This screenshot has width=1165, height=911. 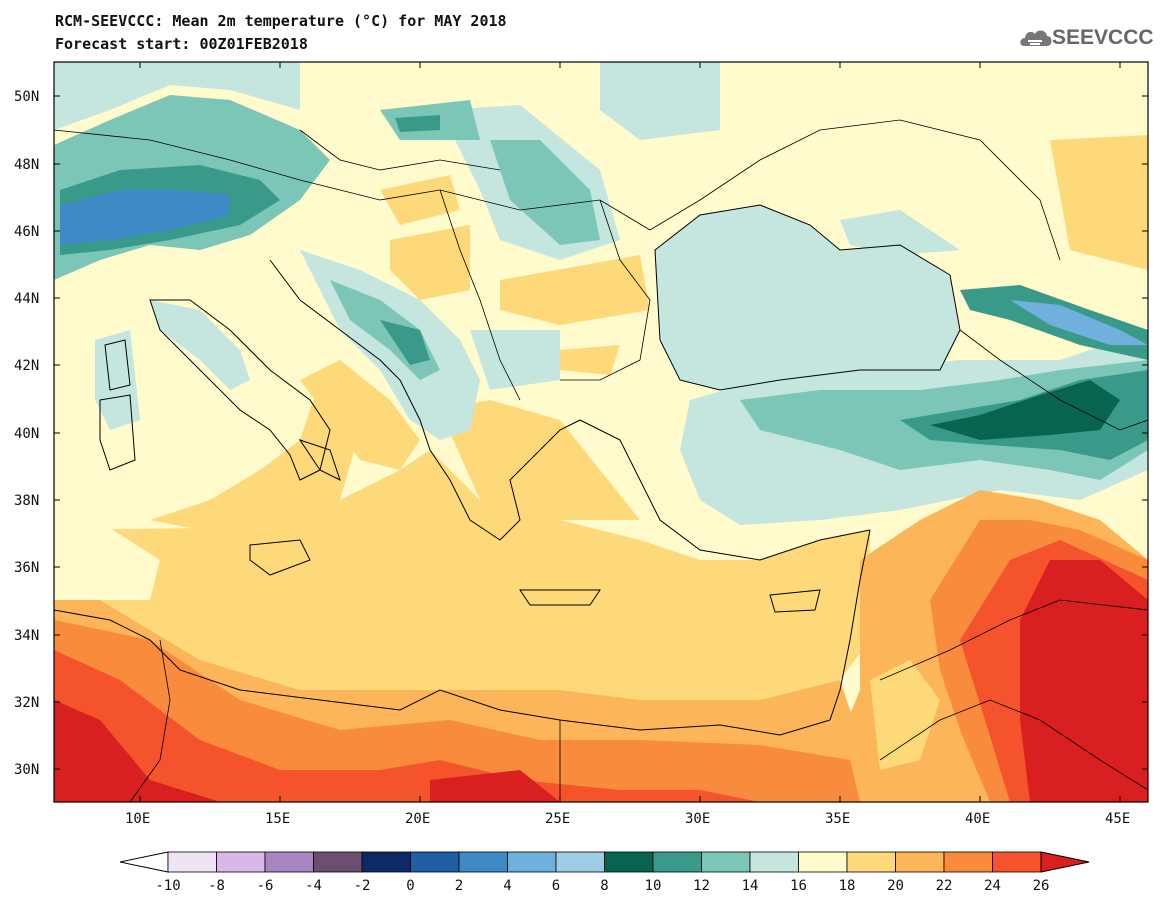 I want to click on lon-tick: 30E, so click(x=697, y=444).